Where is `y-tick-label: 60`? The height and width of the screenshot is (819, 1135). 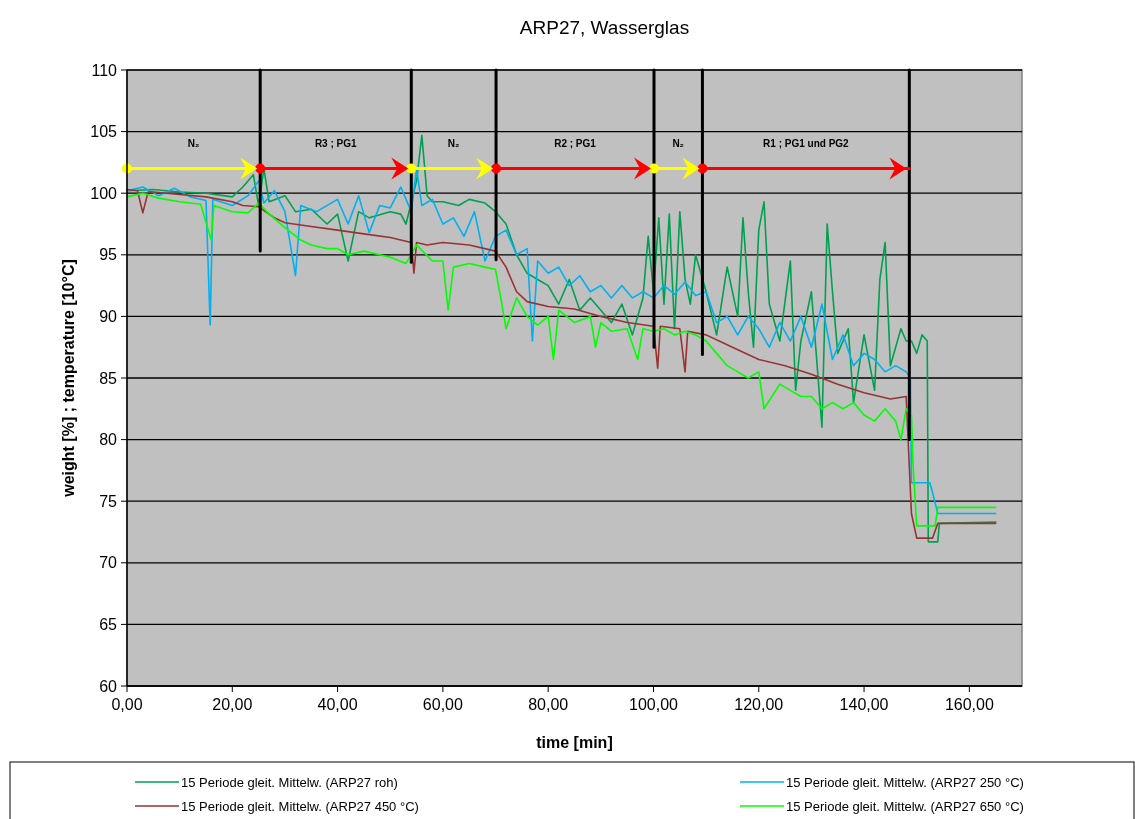
y-tick-label: 60 is located at coordinates (108, 686).